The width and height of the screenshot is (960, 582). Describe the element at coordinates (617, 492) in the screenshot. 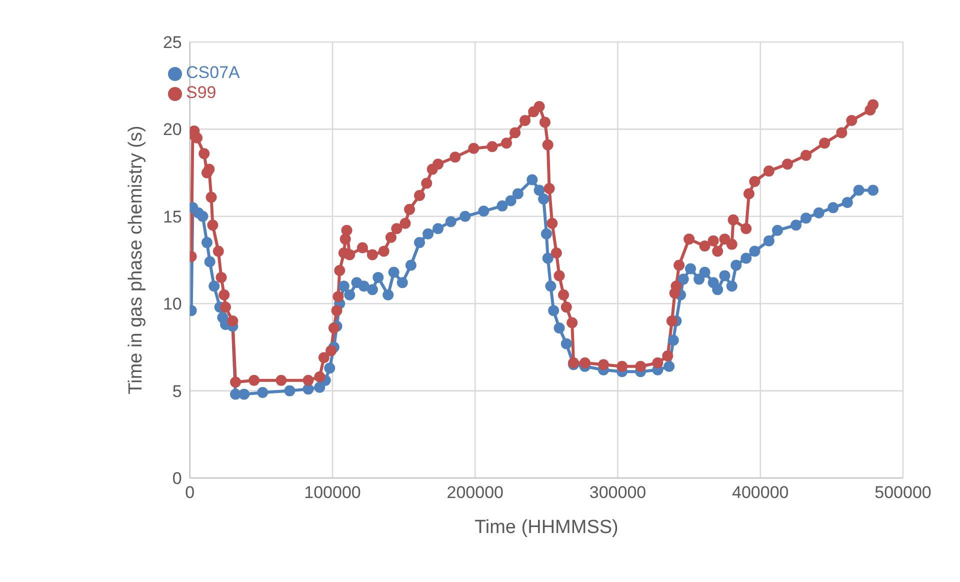

I see `x-tick-label: 300000` at that location.